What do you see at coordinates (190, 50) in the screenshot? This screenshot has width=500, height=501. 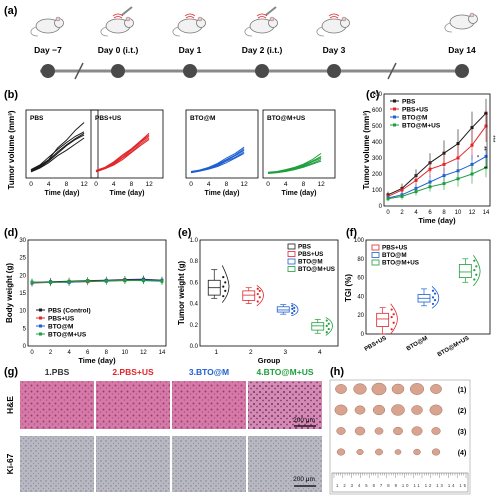 I see `timeline-day-label: Day 1` at bounding box center [190, 50].